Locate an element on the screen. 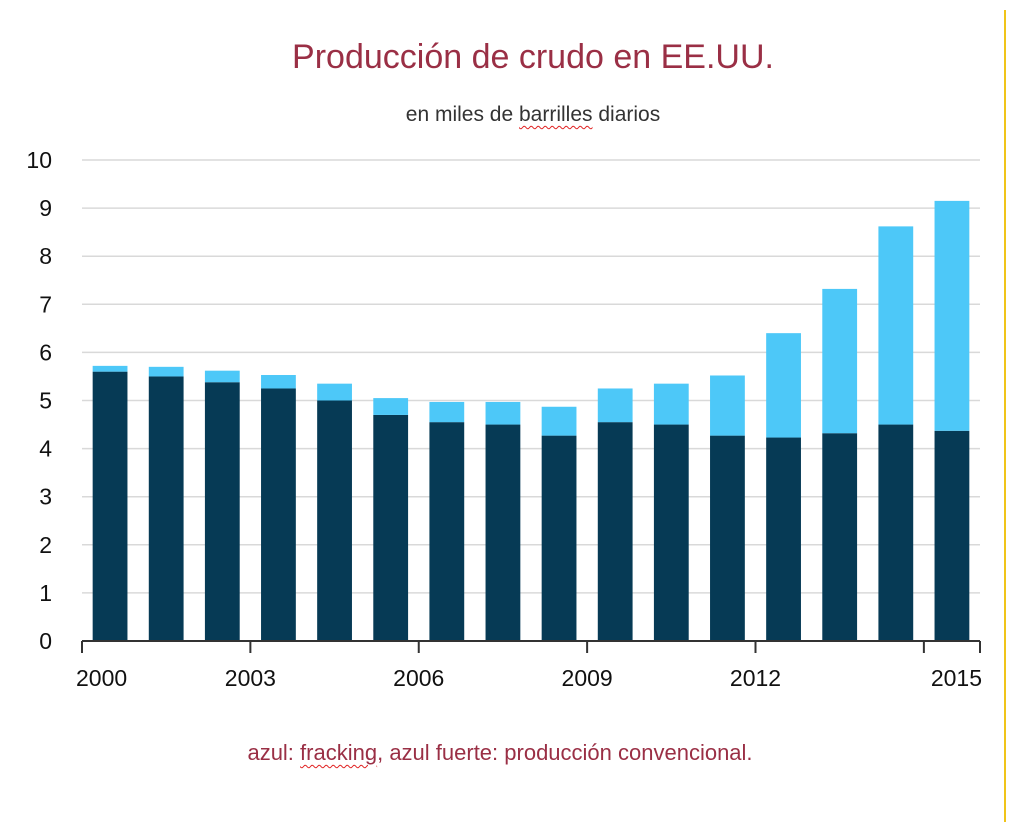  chart-subtitle: en miles de barrilles diarios is located at coordinates (513, 115).